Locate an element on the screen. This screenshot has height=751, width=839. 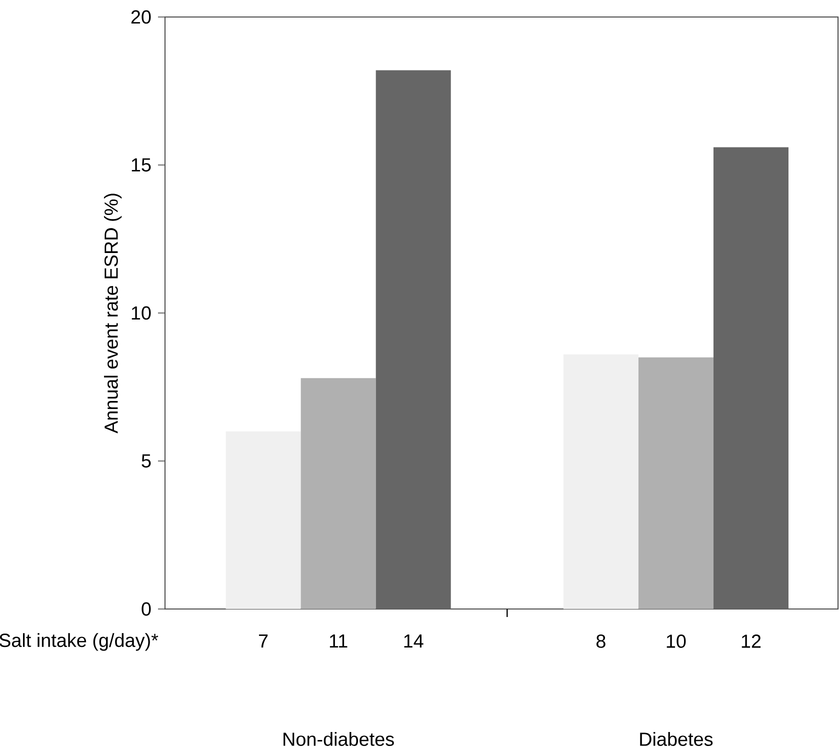
y-tick-label: 10 is located at coordinates (141, 313).